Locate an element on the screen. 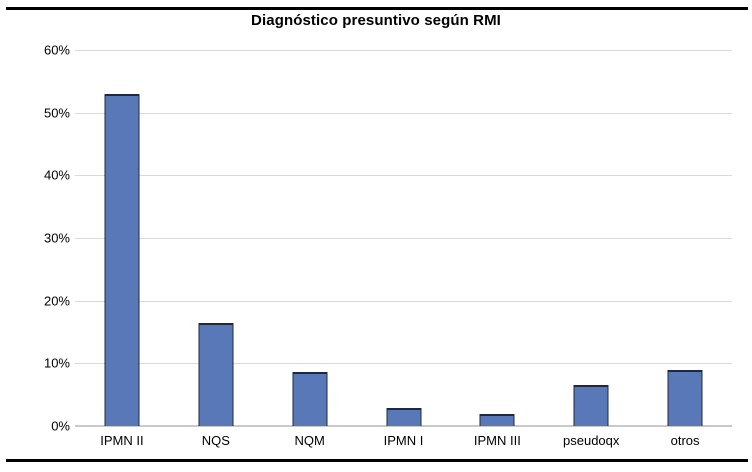 The height and width of the screenshot is (472, 752). y-tick-label-0: 0% is located at coordinates (60, 426).